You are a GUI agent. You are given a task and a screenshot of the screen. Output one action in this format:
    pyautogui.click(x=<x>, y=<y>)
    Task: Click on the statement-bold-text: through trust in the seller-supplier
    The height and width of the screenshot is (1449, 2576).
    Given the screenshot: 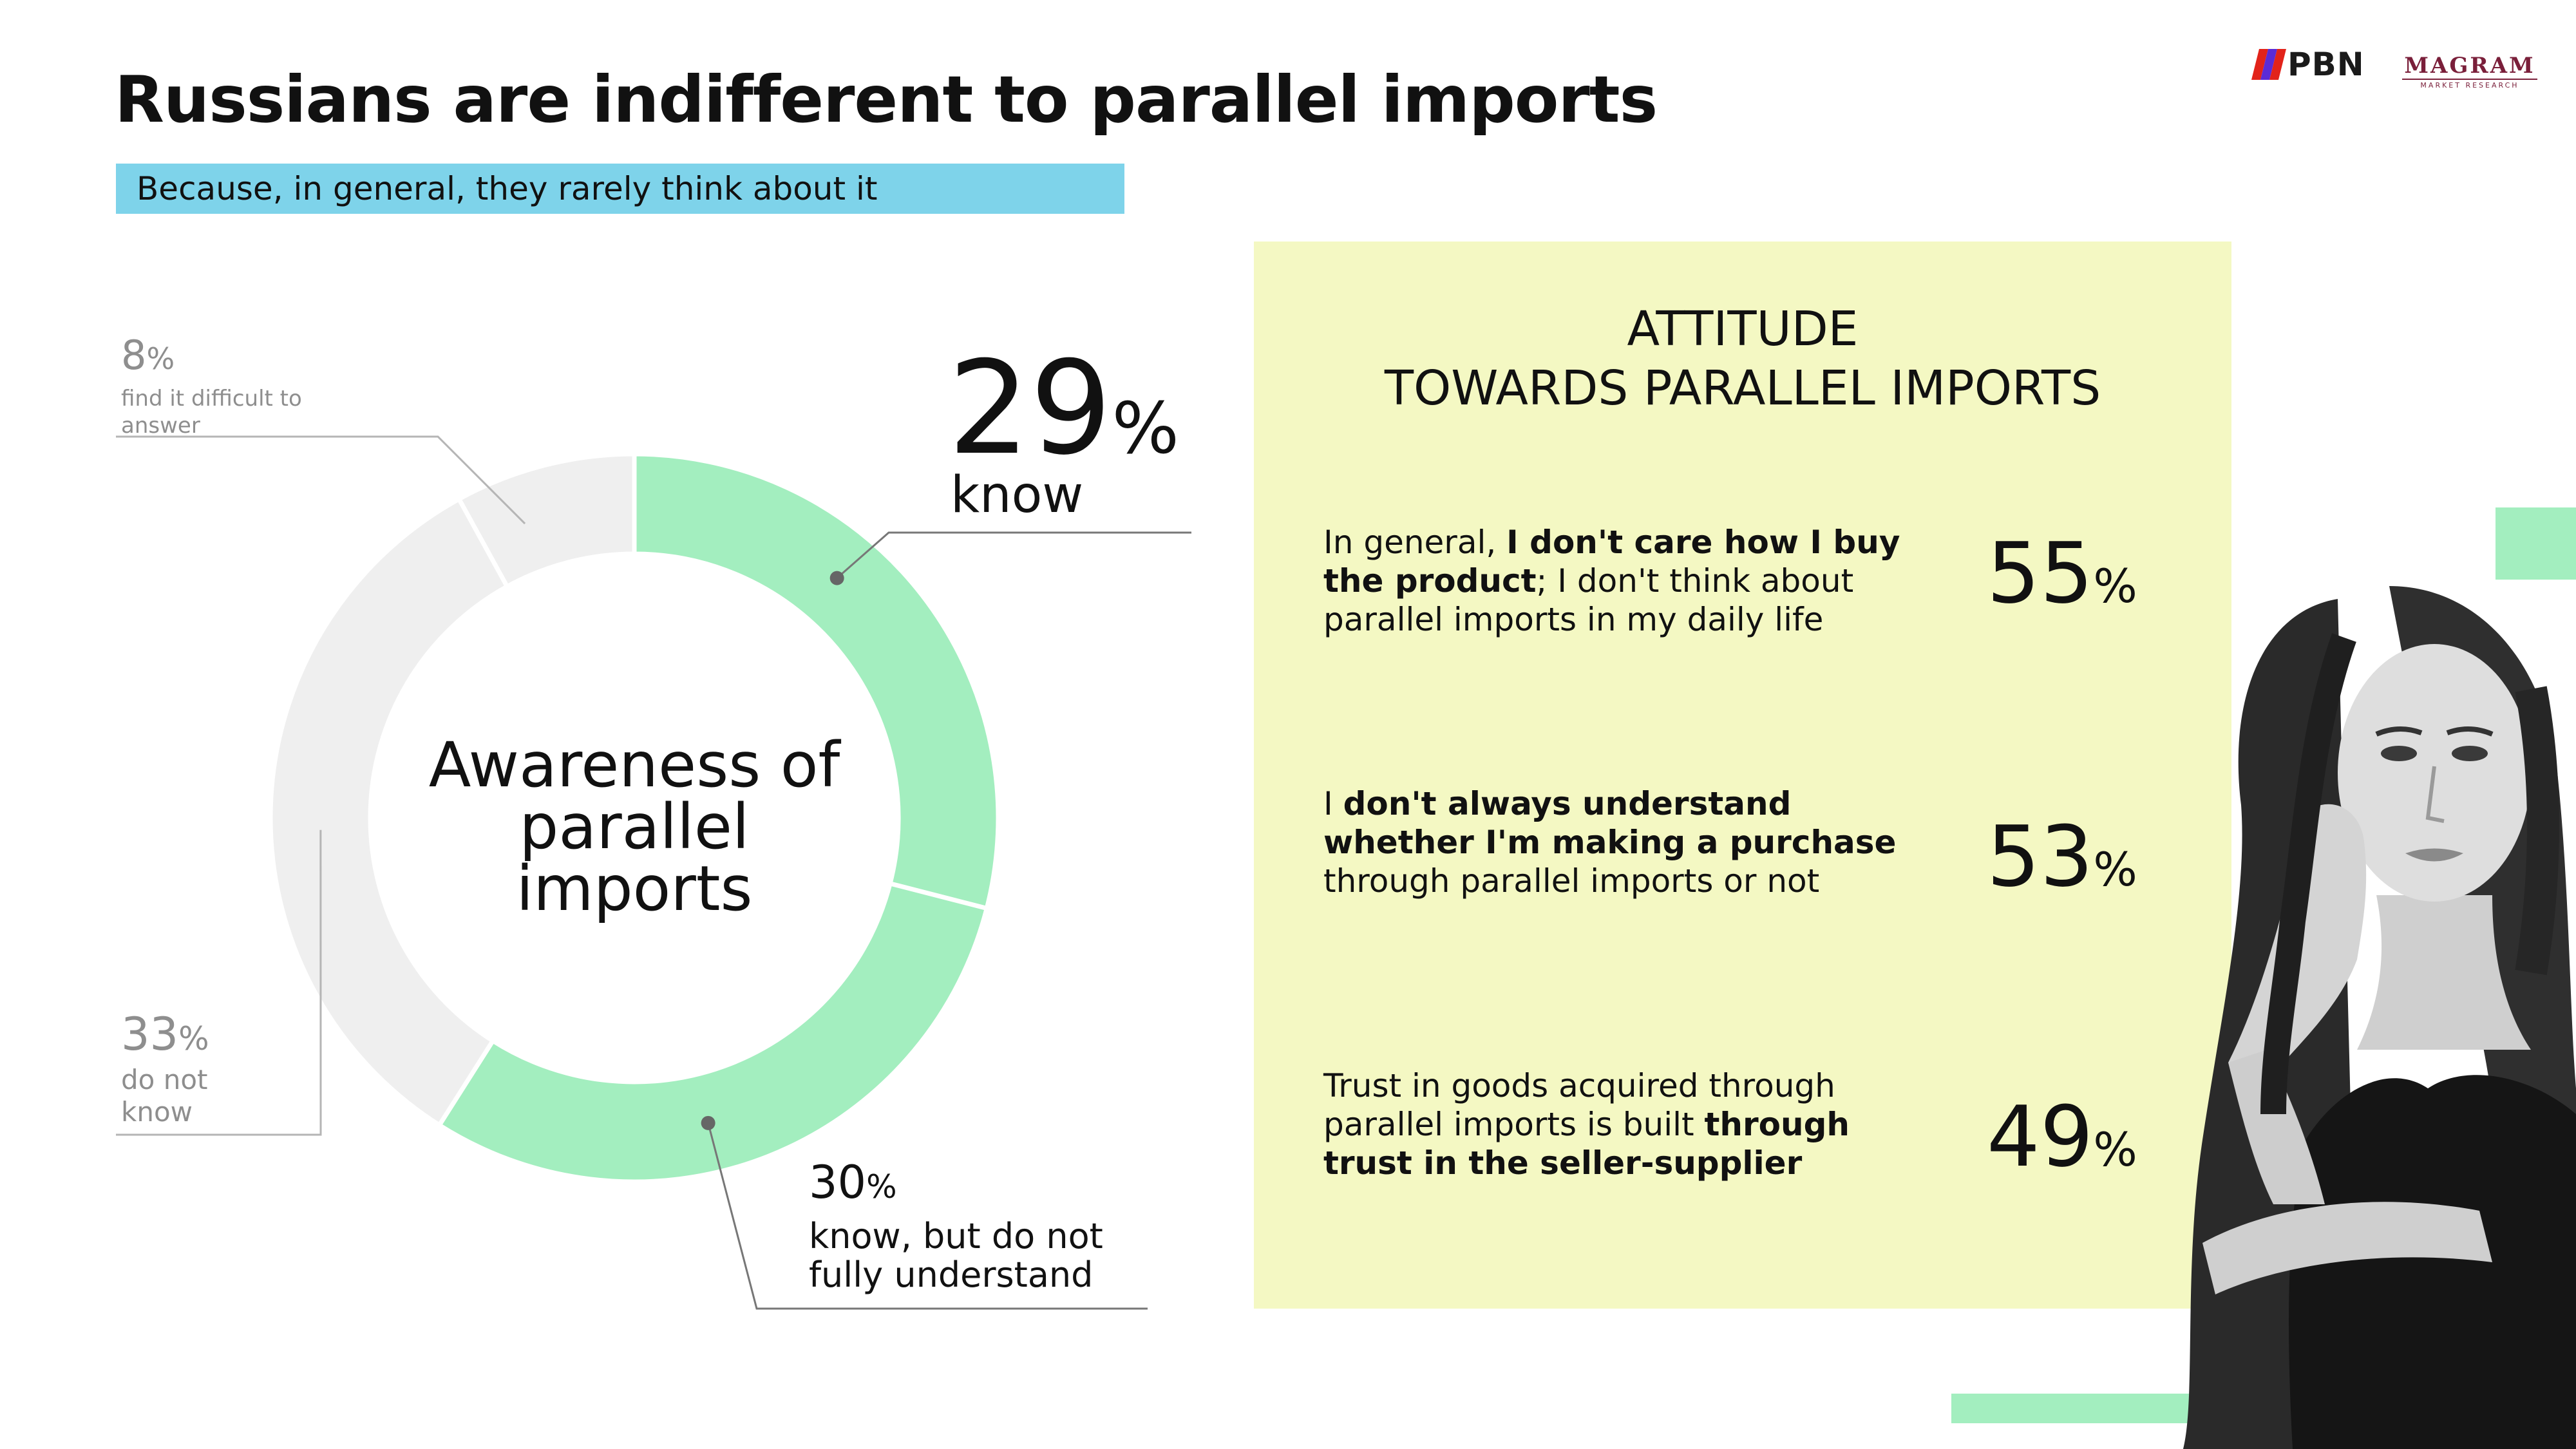 What is the action you would take?
    pyautogui.click(x=1587, y=1144)
    